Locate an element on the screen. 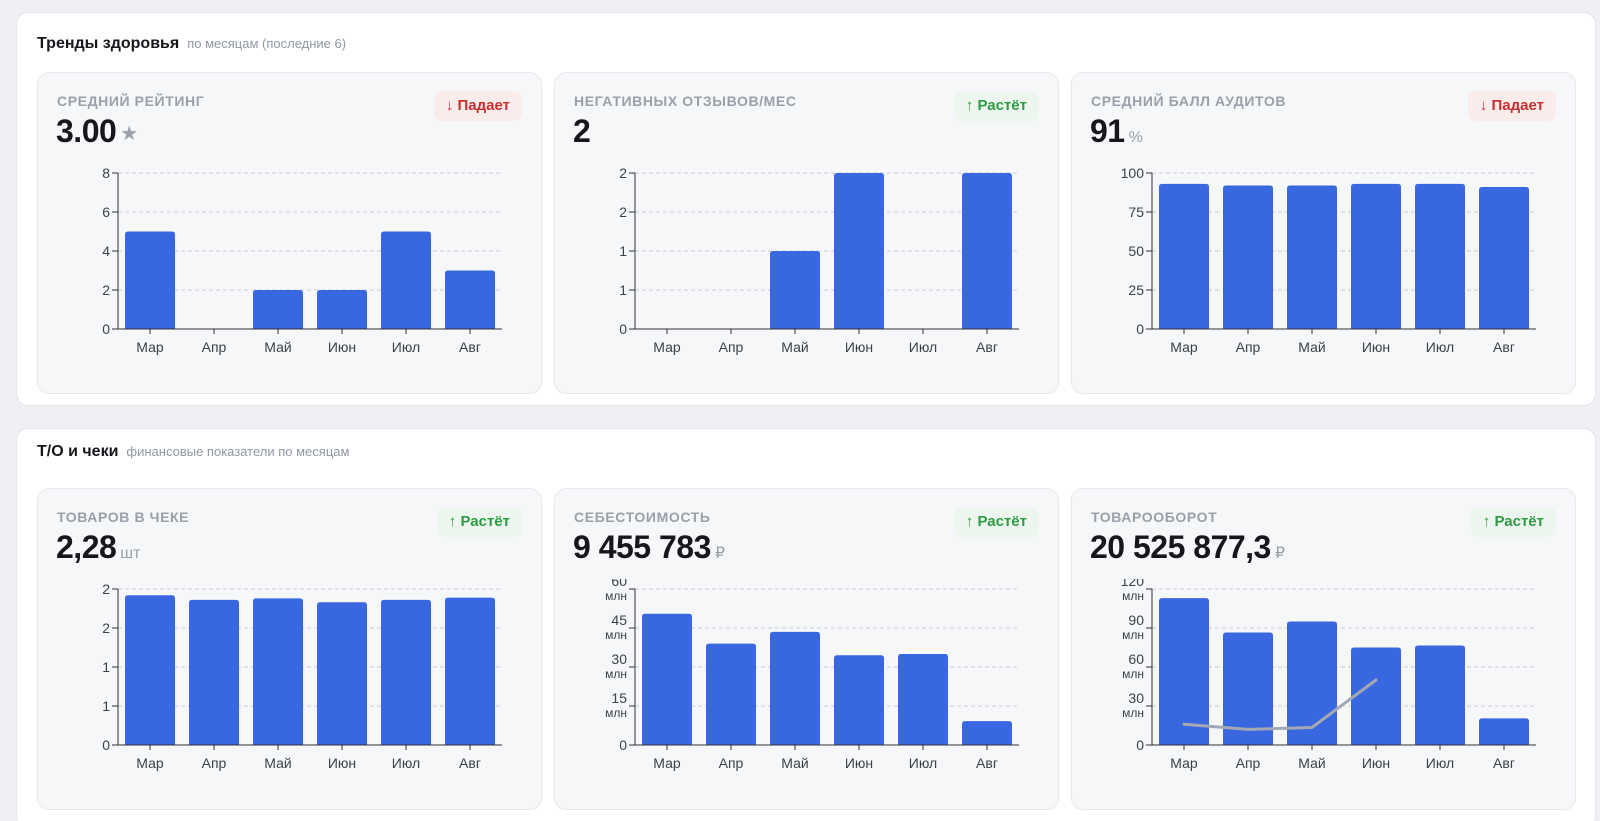  y-tick-label: 8 is located at coordinates (106, 173).